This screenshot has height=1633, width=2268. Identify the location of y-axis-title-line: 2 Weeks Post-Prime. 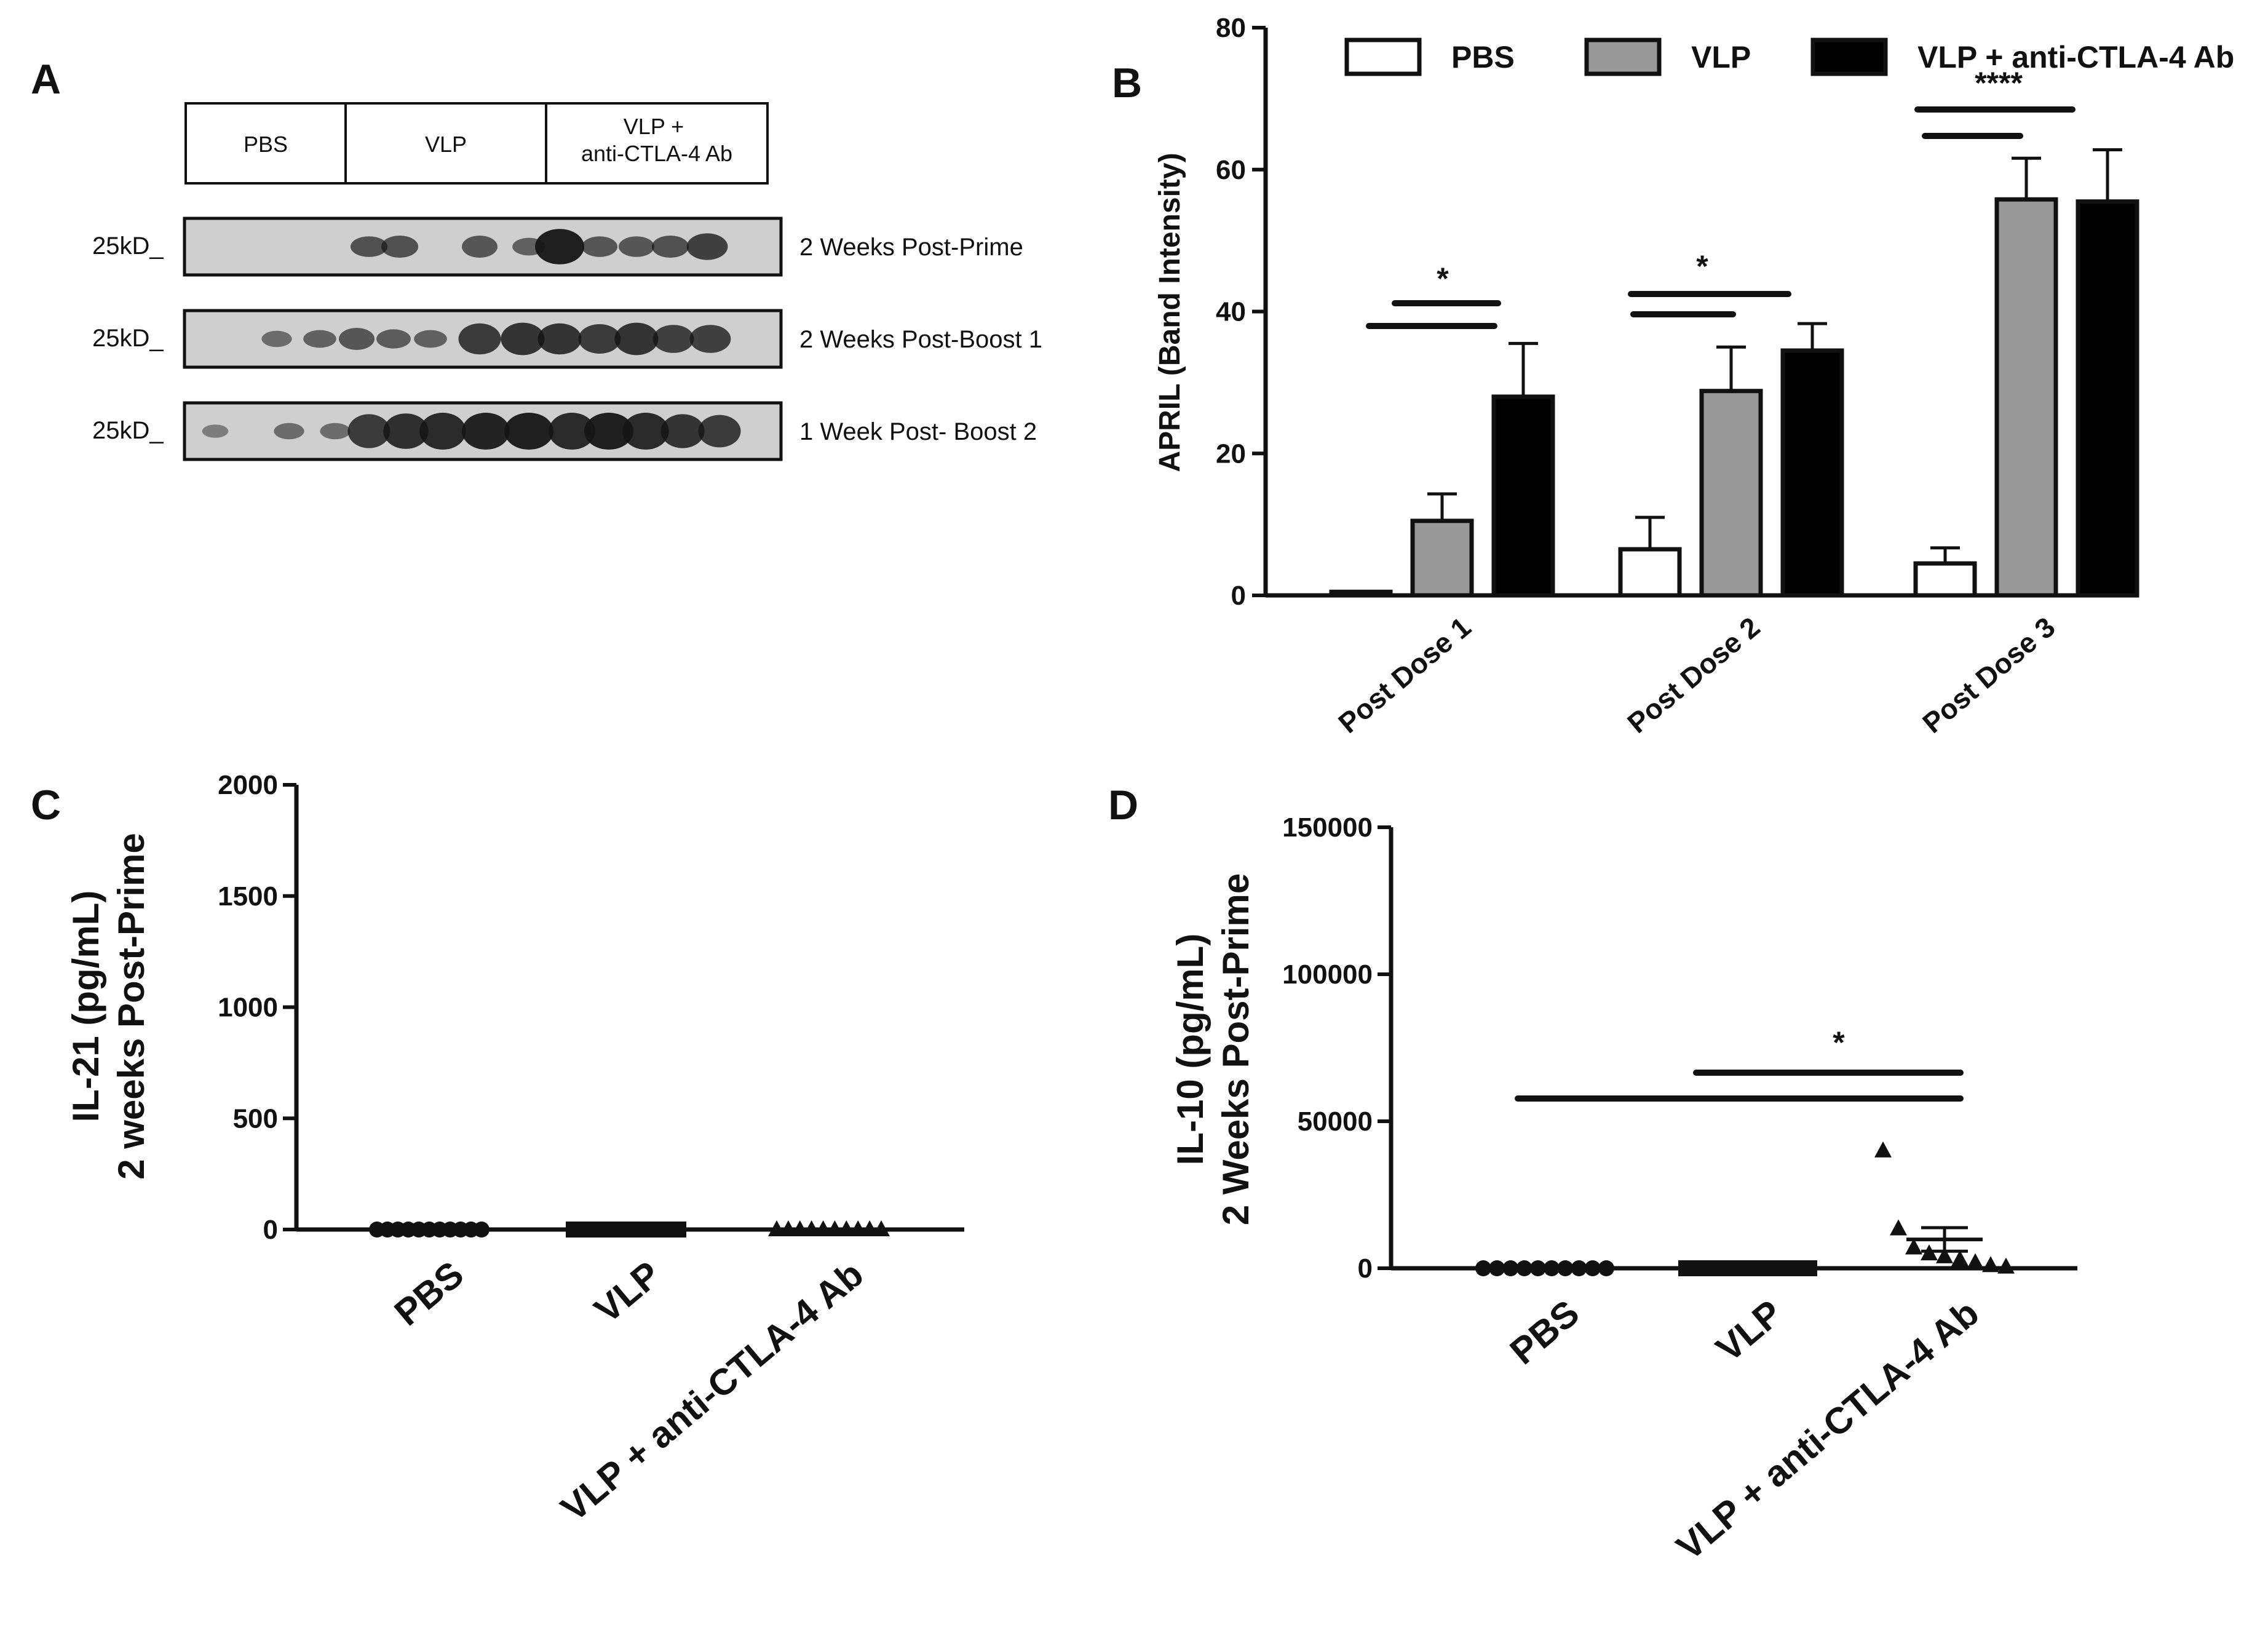
(1235, 1049).